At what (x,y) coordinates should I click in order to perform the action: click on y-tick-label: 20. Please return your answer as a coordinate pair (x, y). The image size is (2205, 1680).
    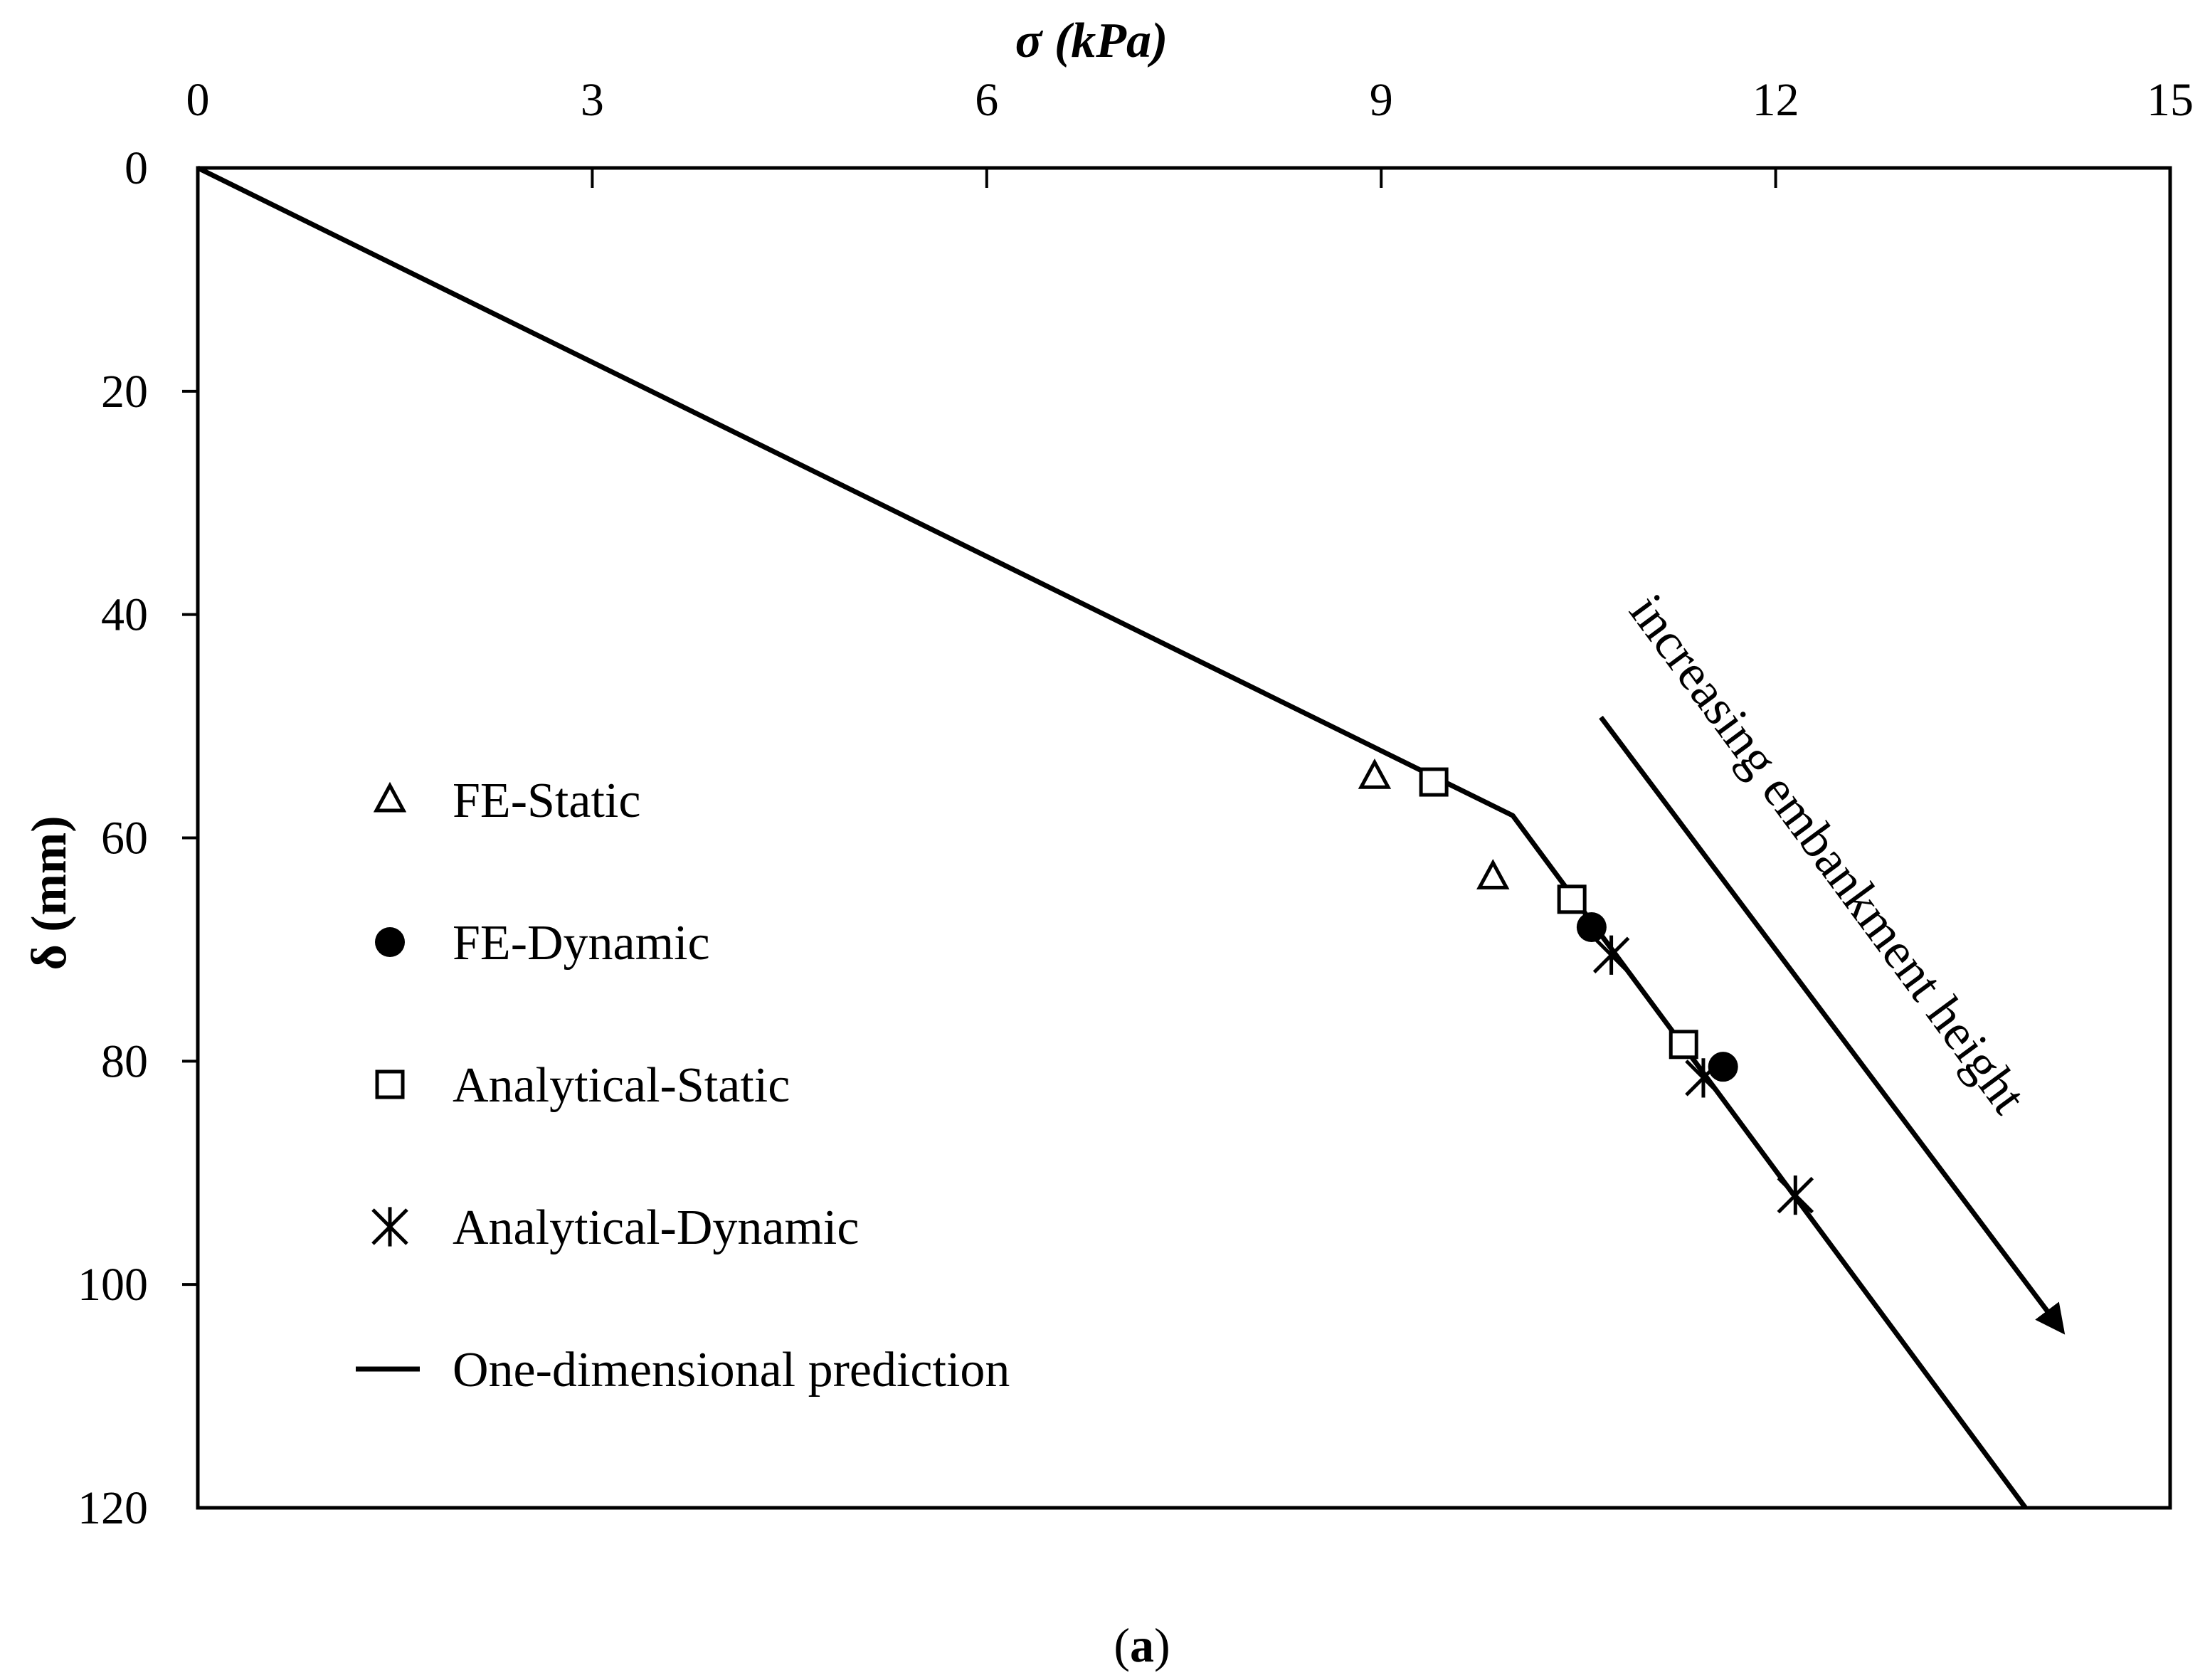
    Looking at the image, I should click on (124, 392).